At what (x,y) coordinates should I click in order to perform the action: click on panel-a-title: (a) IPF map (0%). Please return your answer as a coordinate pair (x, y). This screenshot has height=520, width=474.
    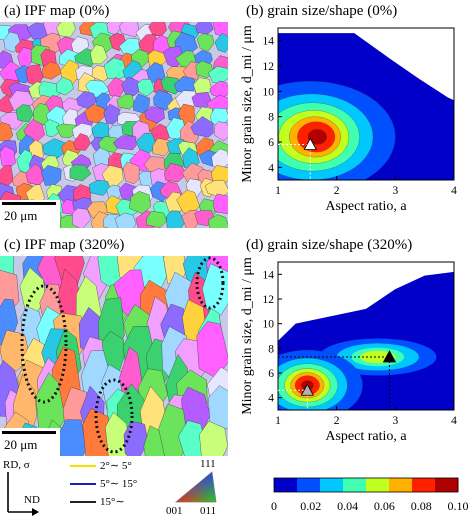
    Looking at the image, I should click on (57, 11).